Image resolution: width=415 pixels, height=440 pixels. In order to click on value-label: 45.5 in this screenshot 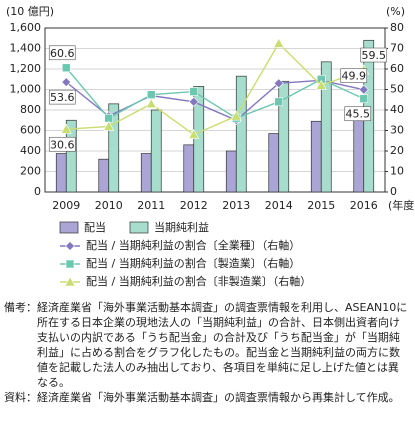, I will do `click(358, 114)`.